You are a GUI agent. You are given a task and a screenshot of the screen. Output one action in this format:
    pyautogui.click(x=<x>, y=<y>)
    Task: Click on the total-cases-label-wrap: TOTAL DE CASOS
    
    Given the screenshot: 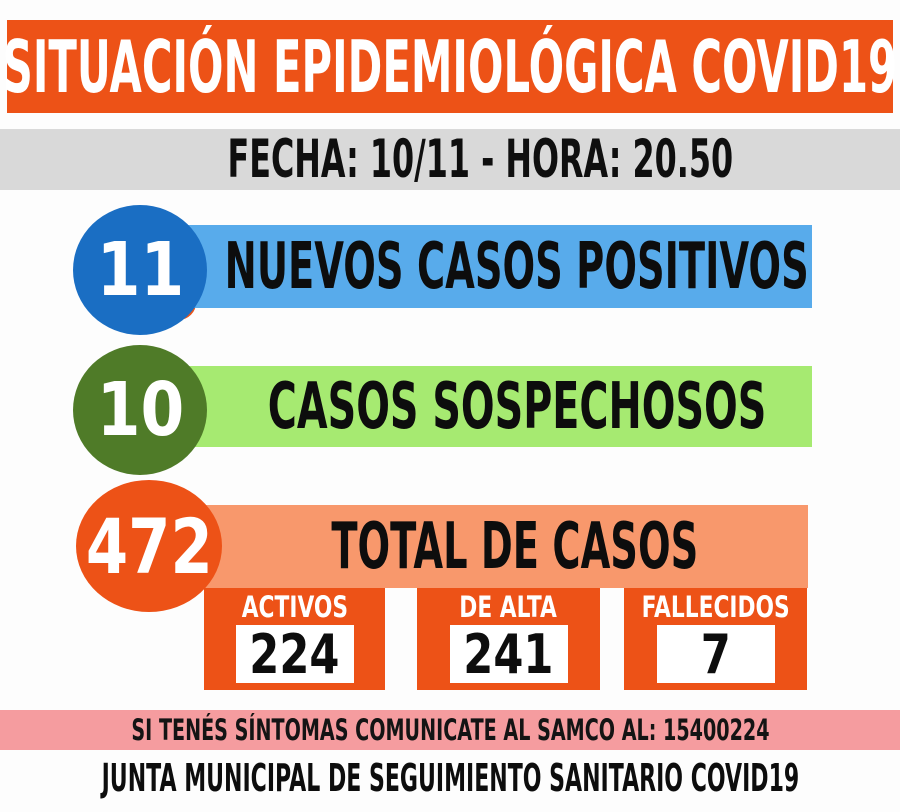 What is the action you would take?
    pyautogui.click(x=515, y=546)
    